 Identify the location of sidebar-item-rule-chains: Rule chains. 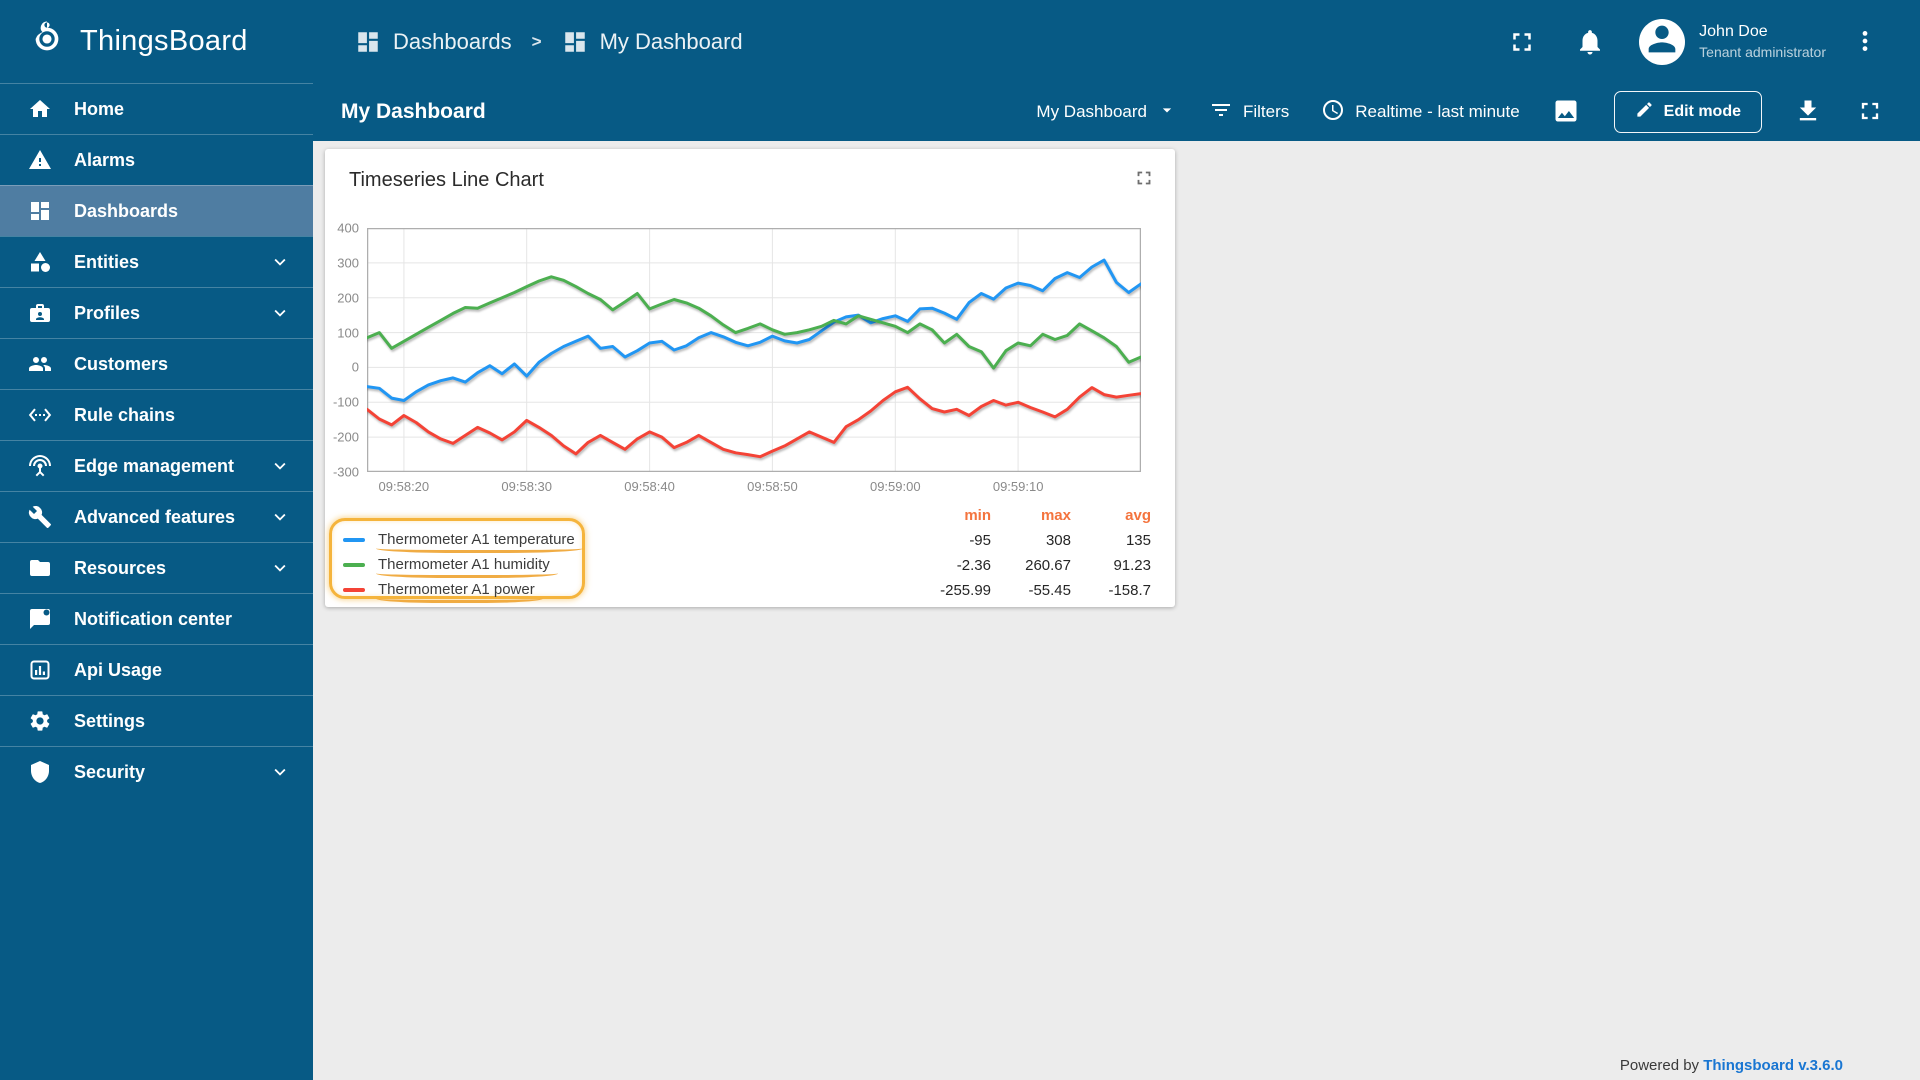
(156, 414).